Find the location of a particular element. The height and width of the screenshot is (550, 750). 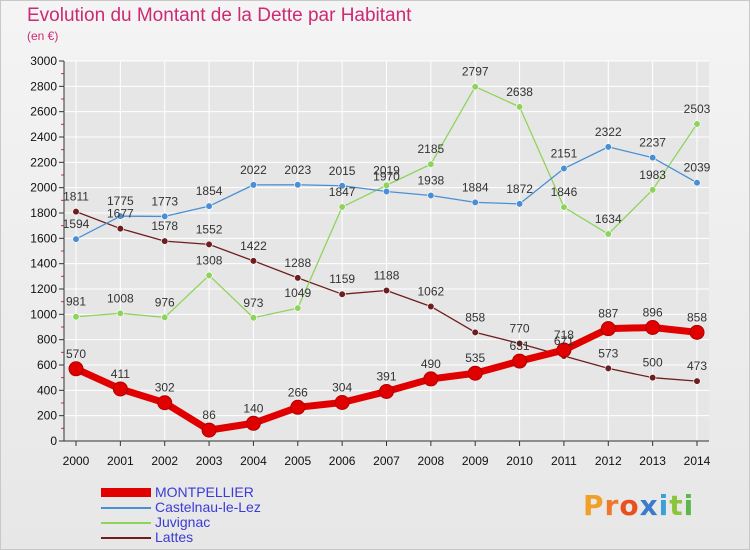

data-label-juvignac: 1847 is located at coordinates (342, 192).